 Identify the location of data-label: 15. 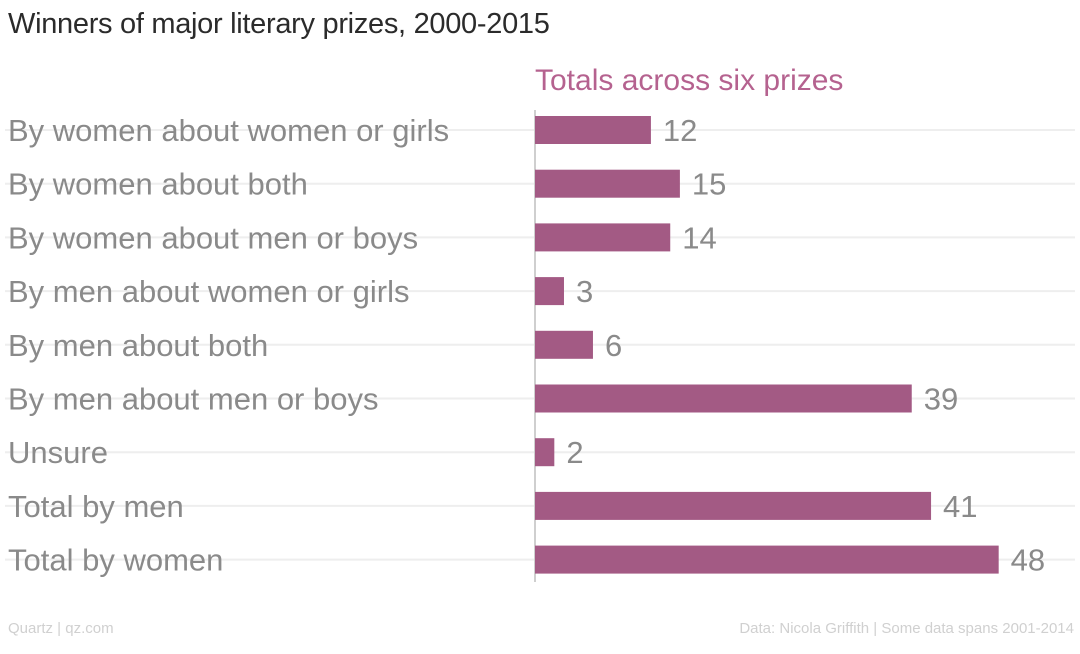
(709, 184).